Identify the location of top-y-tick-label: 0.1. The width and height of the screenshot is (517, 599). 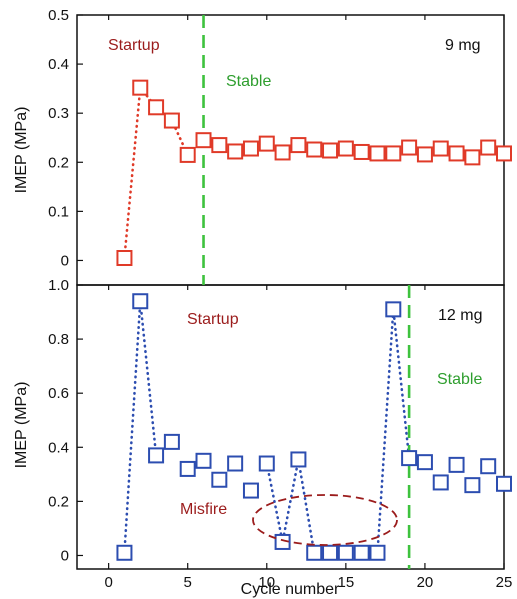
(58, 211).